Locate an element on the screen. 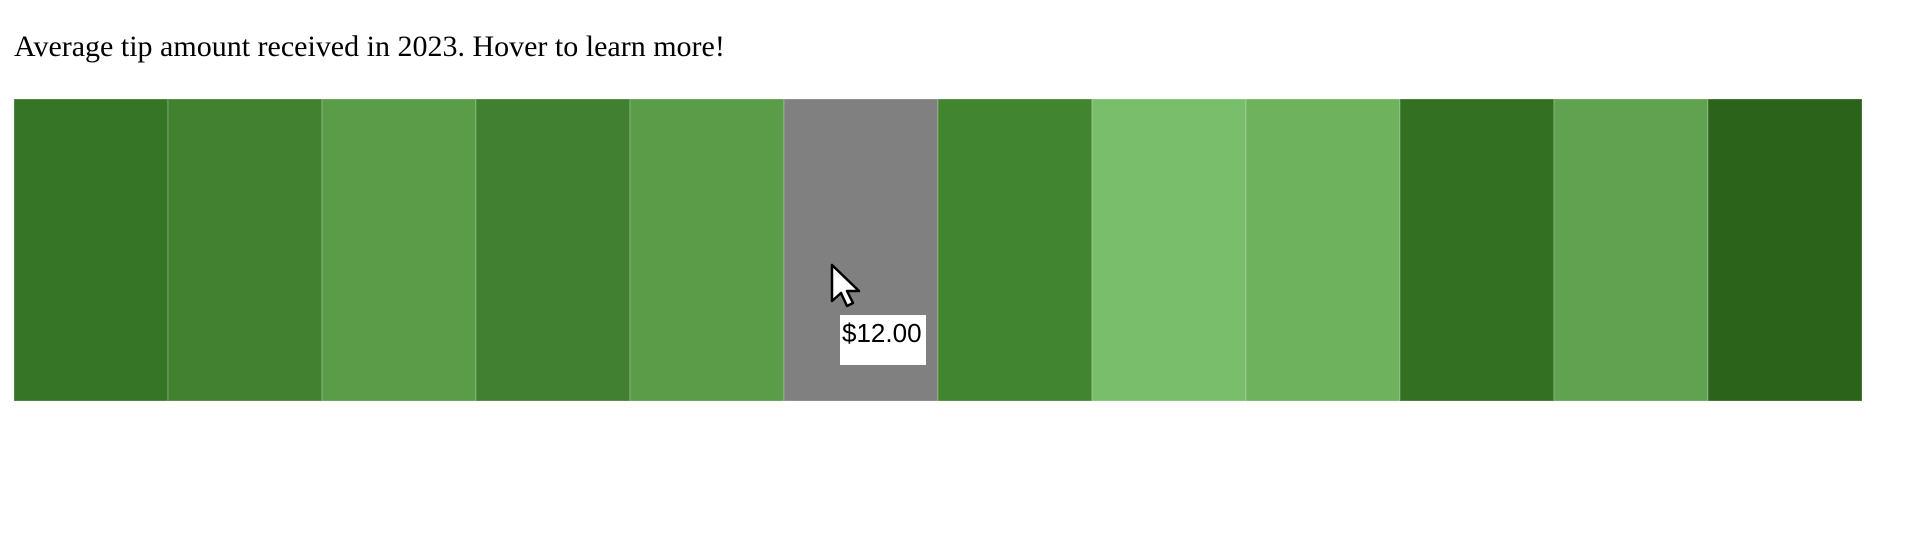 Image resolution: width=1928 pixels, height=540 pixels. hover-tooltip: $12.00 is located at coordinates (883, 340).